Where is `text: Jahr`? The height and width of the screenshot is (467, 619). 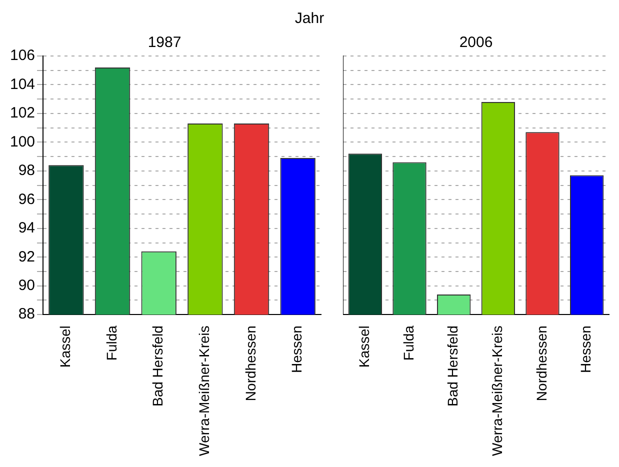 text: Jahr is located at coordinates (310, 19).